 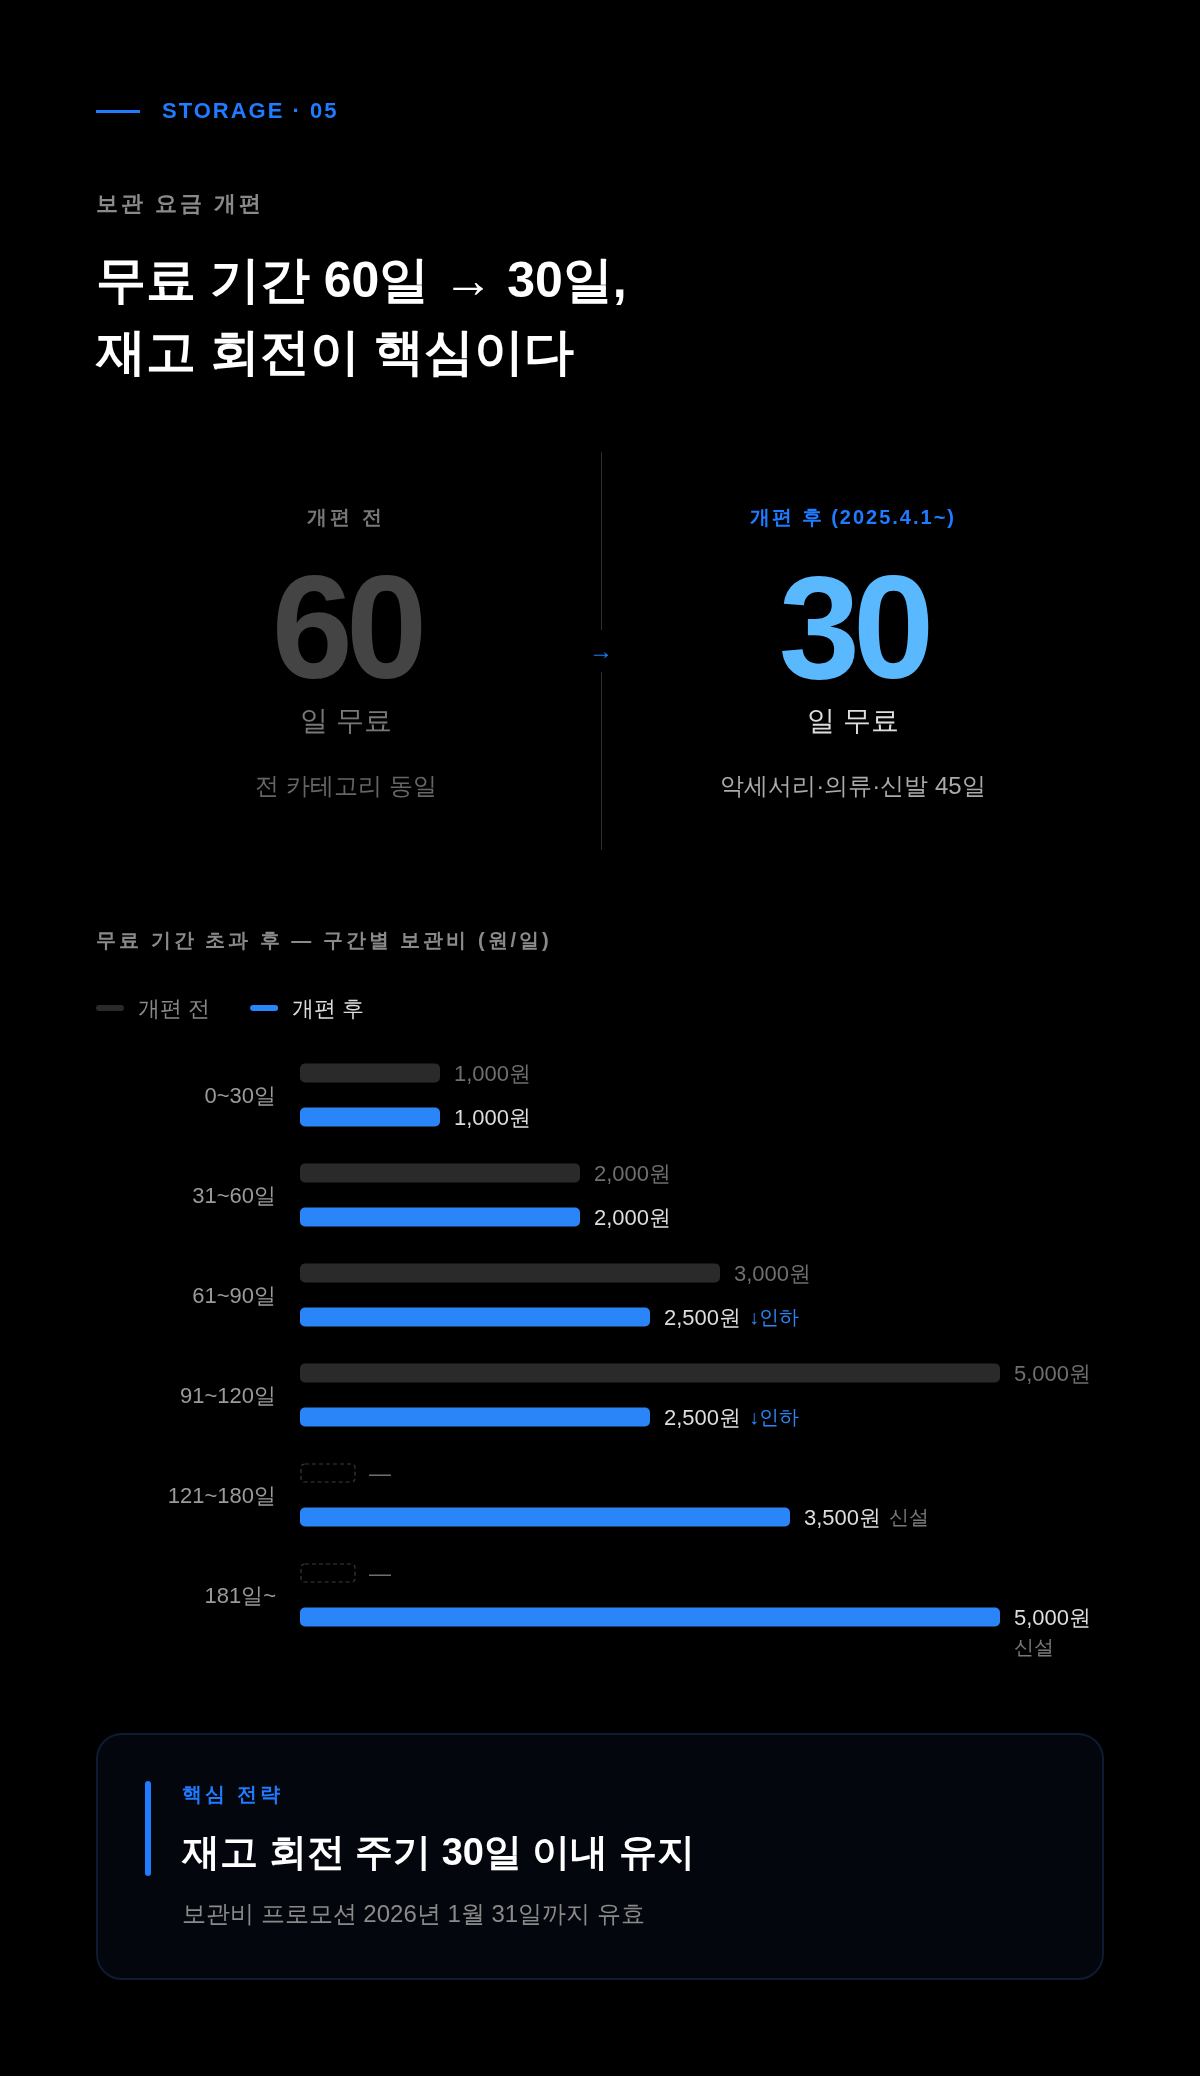 I want to click on data-label: 5,000원 신설, so click(x=1053, y=1631).